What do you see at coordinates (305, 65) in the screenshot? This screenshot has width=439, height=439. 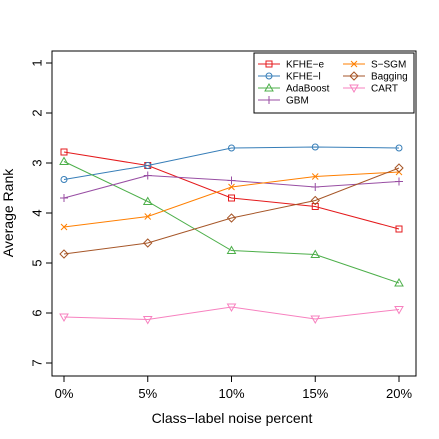 I see `legend-label: KFHE−e` at bounding box center [305, 65].